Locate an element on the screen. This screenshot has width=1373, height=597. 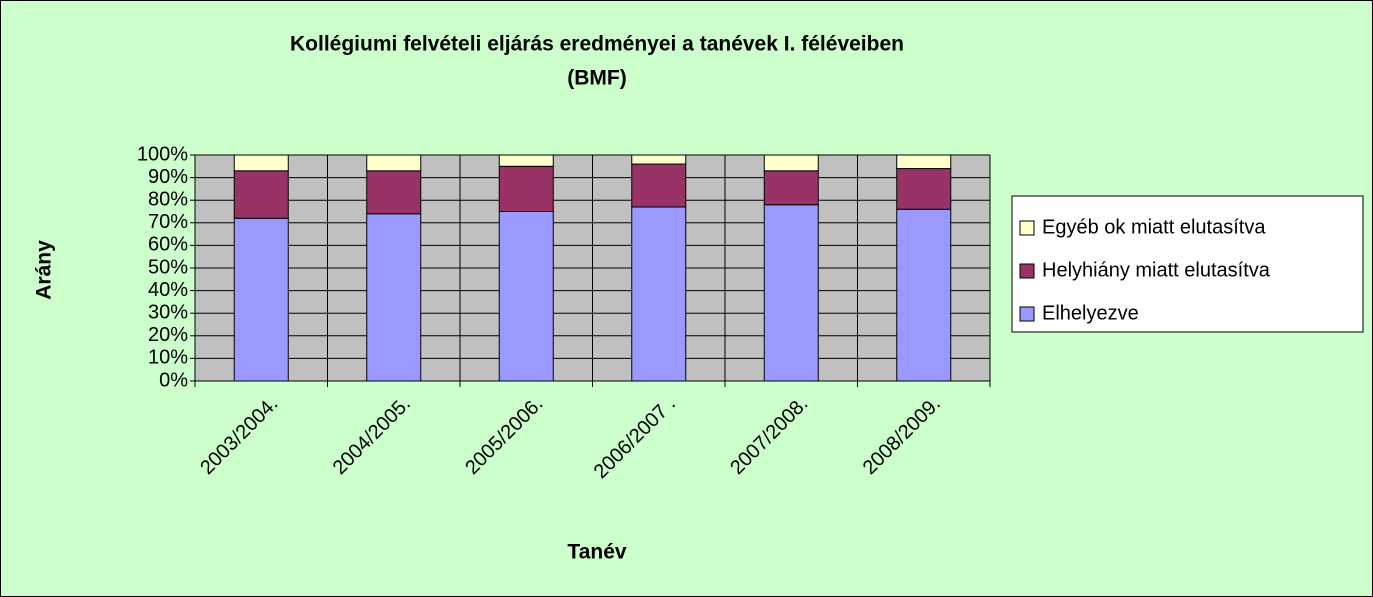
y-tick-label: 10% is located at coordinates (168, 358).